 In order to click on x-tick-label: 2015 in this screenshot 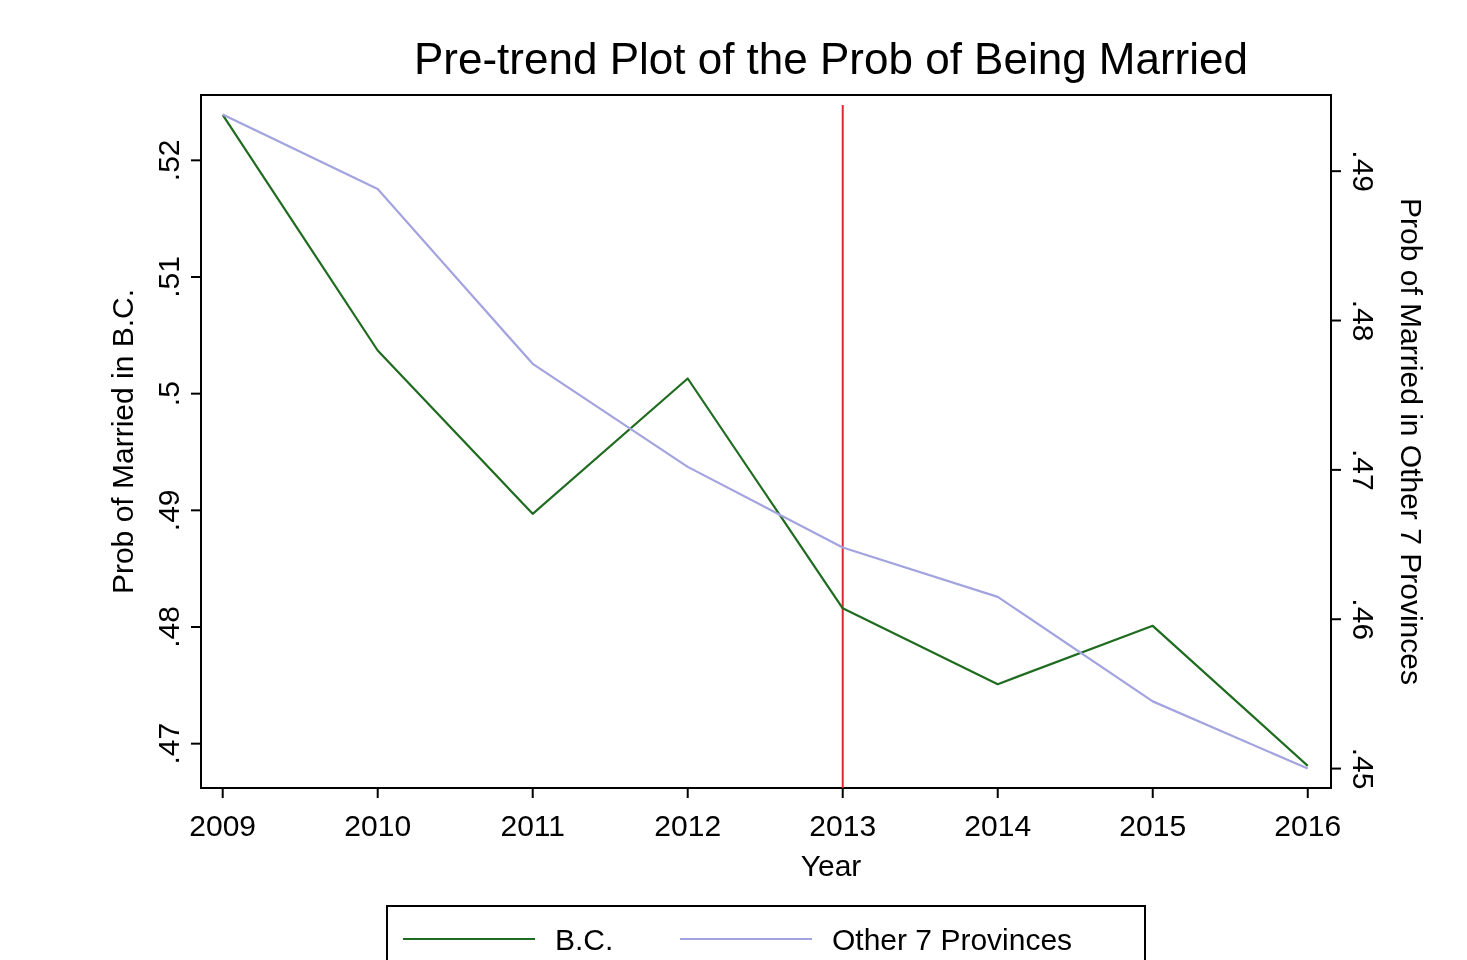, I will do `click(1153, 825)`.